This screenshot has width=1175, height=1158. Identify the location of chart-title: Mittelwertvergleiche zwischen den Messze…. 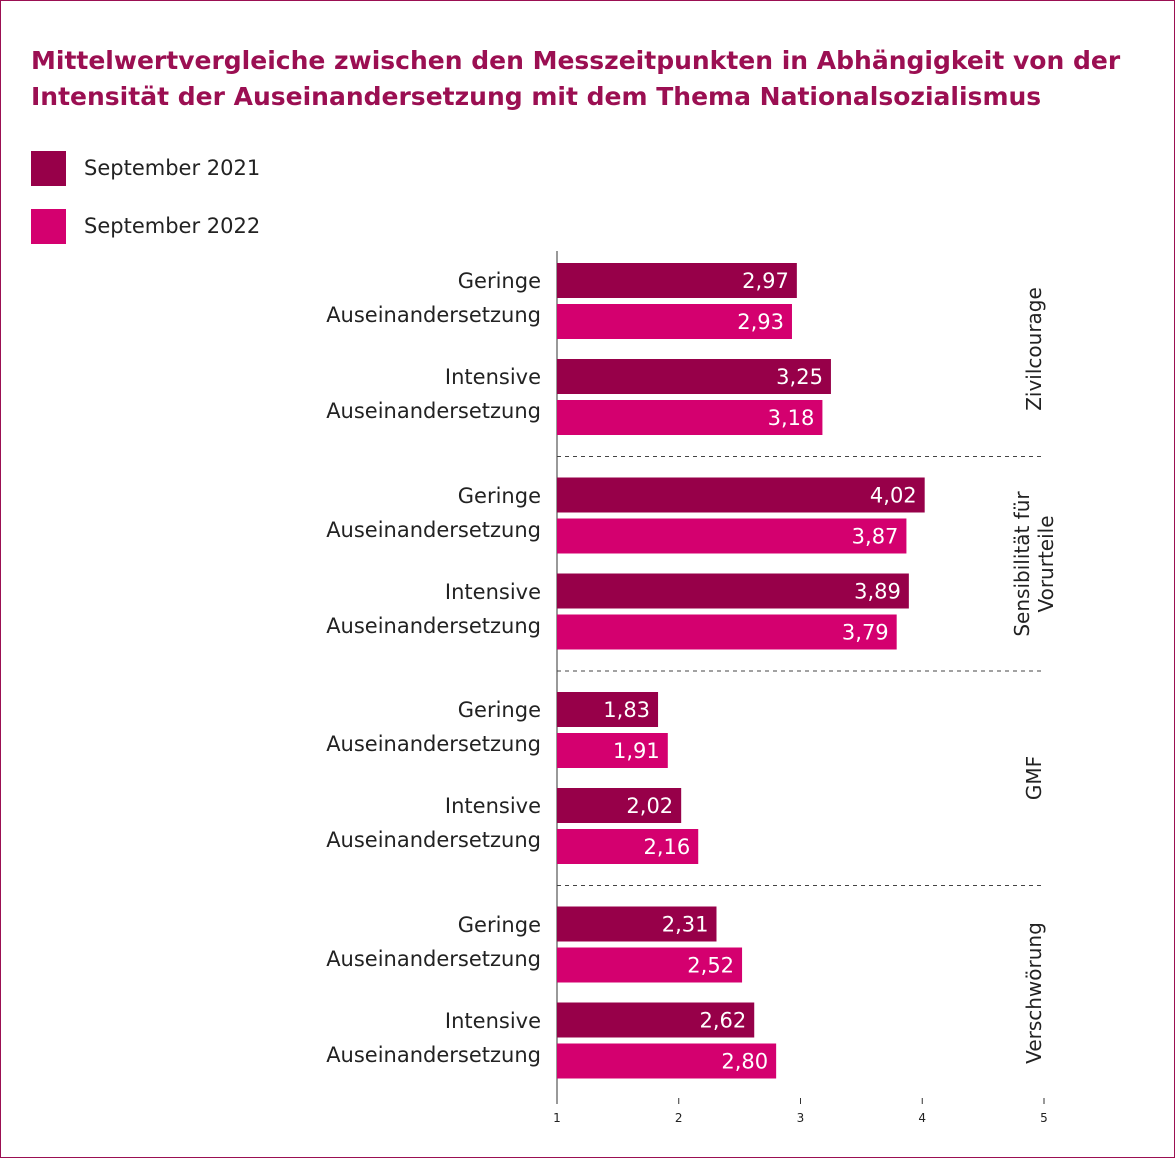
(576, 78).